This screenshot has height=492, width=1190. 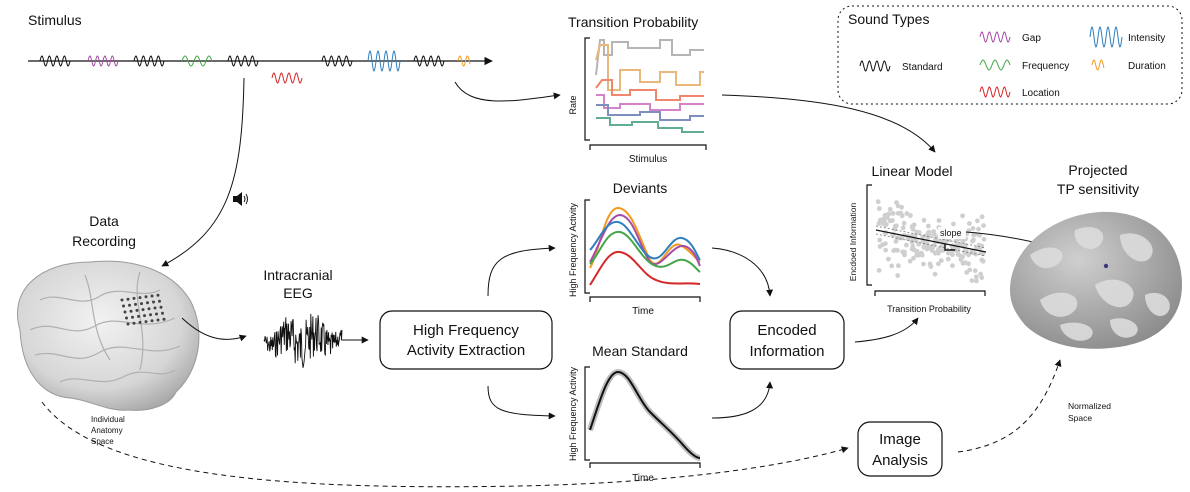 I want to click on eeg-line1: Intracranial, so click(x=297, y=275).